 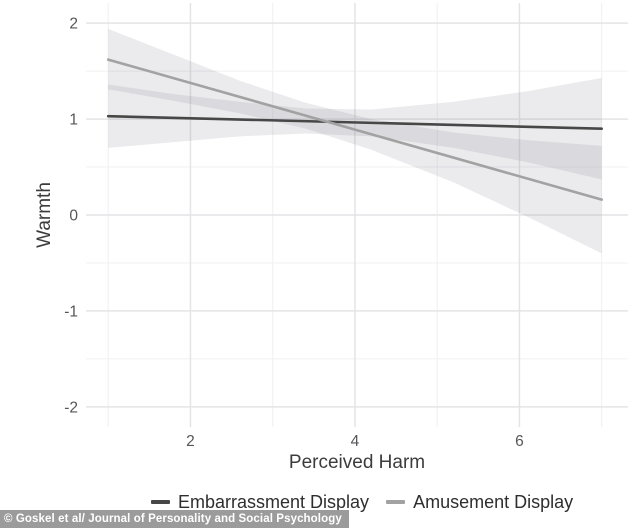 I want to click on legend-line-key-amusement, so click(x=396, y=502).